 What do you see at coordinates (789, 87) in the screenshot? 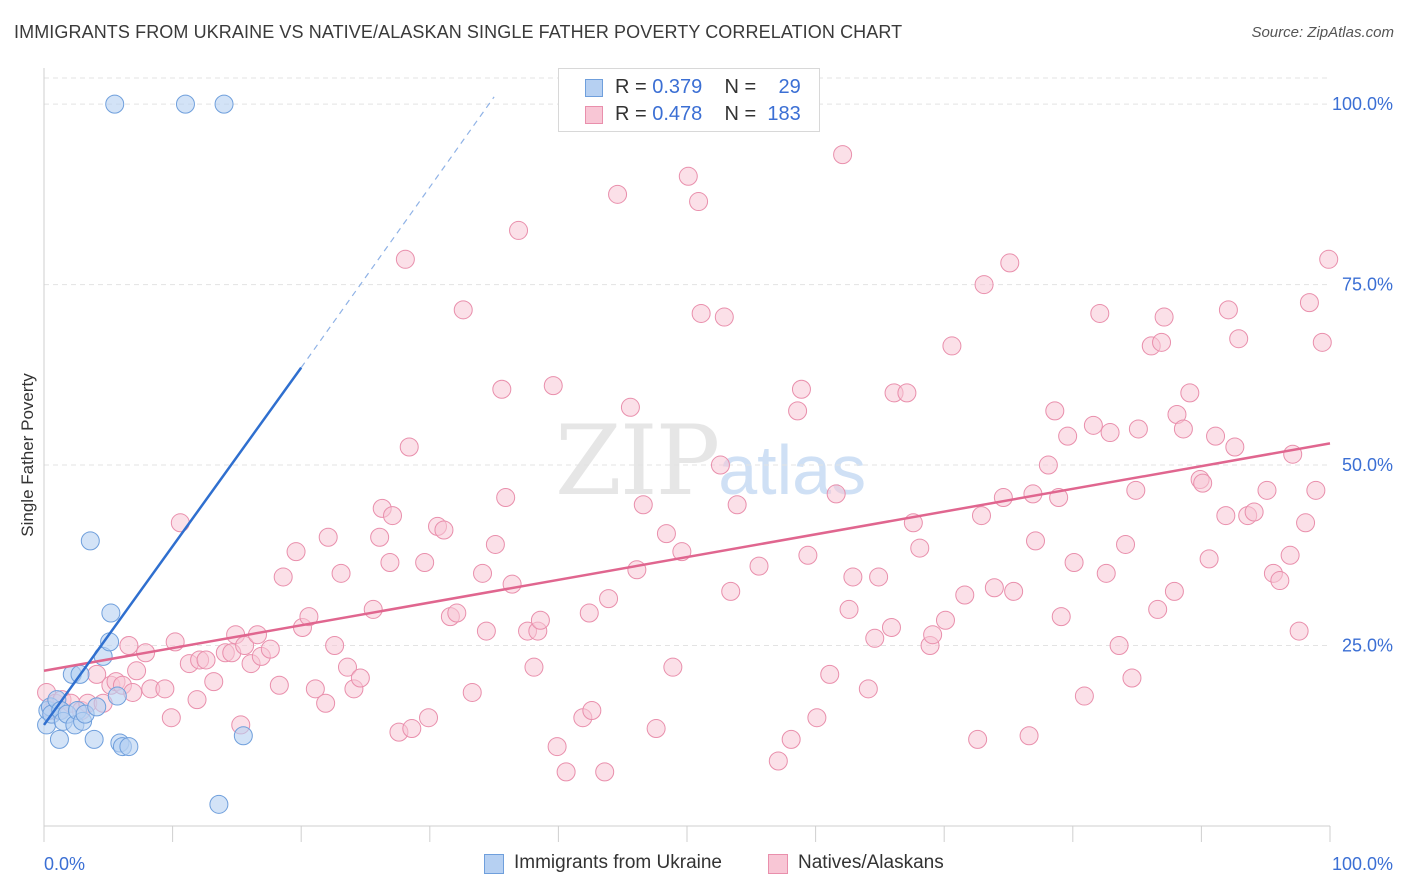
I see `legend-n-value-ukraine: 29` at bounding box center [789, 87].